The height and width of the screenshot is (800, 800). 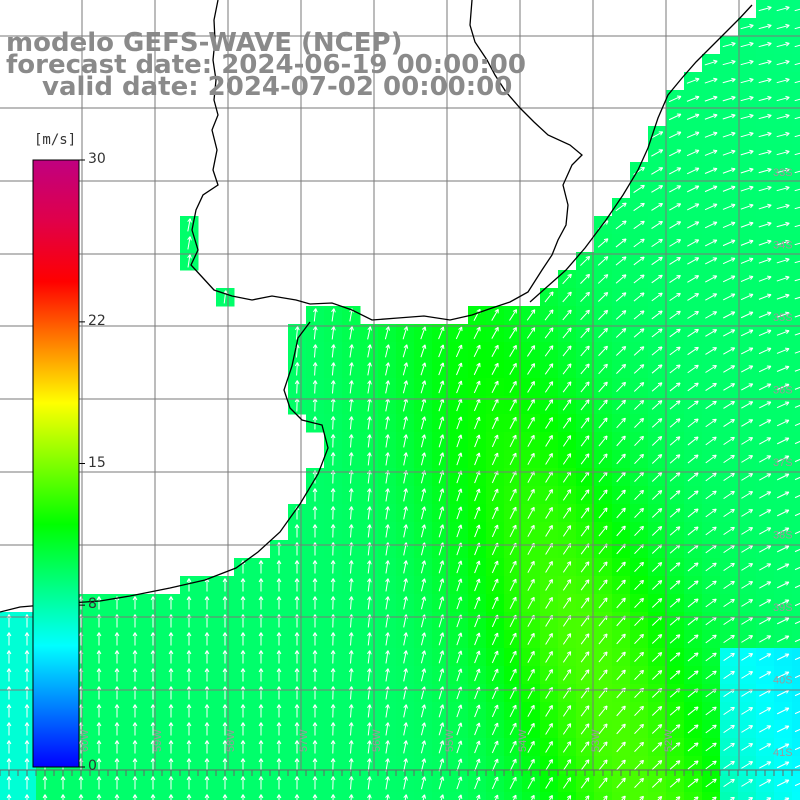 What do you see at coordinates (97, 462) in the screenshot?
I see `colorbar-tick-label: 15` at bounding box center [97, 462].